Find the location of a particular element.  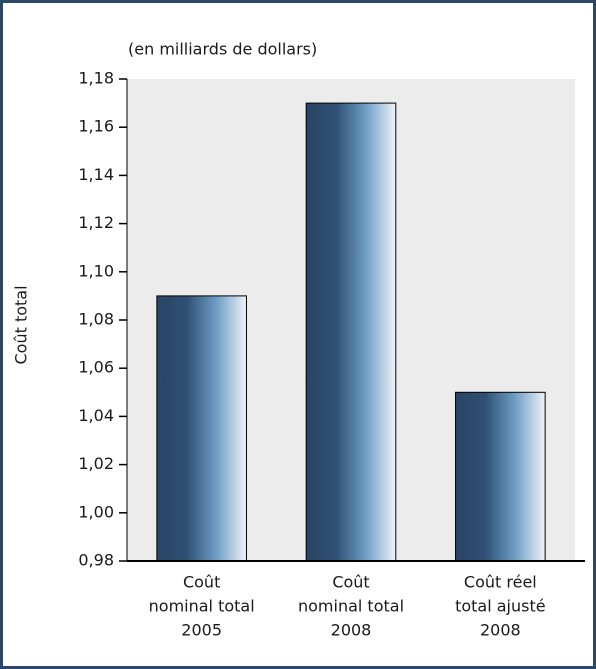

y-tick-label: 1,14 is located at coordinates (96, 174).